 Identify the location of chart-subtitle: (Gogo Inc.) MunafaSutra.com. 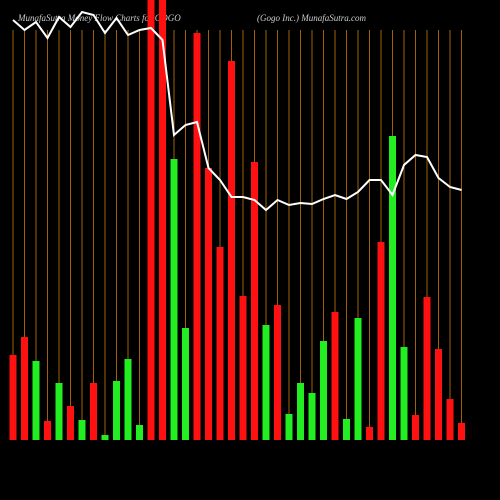
(311, 18).